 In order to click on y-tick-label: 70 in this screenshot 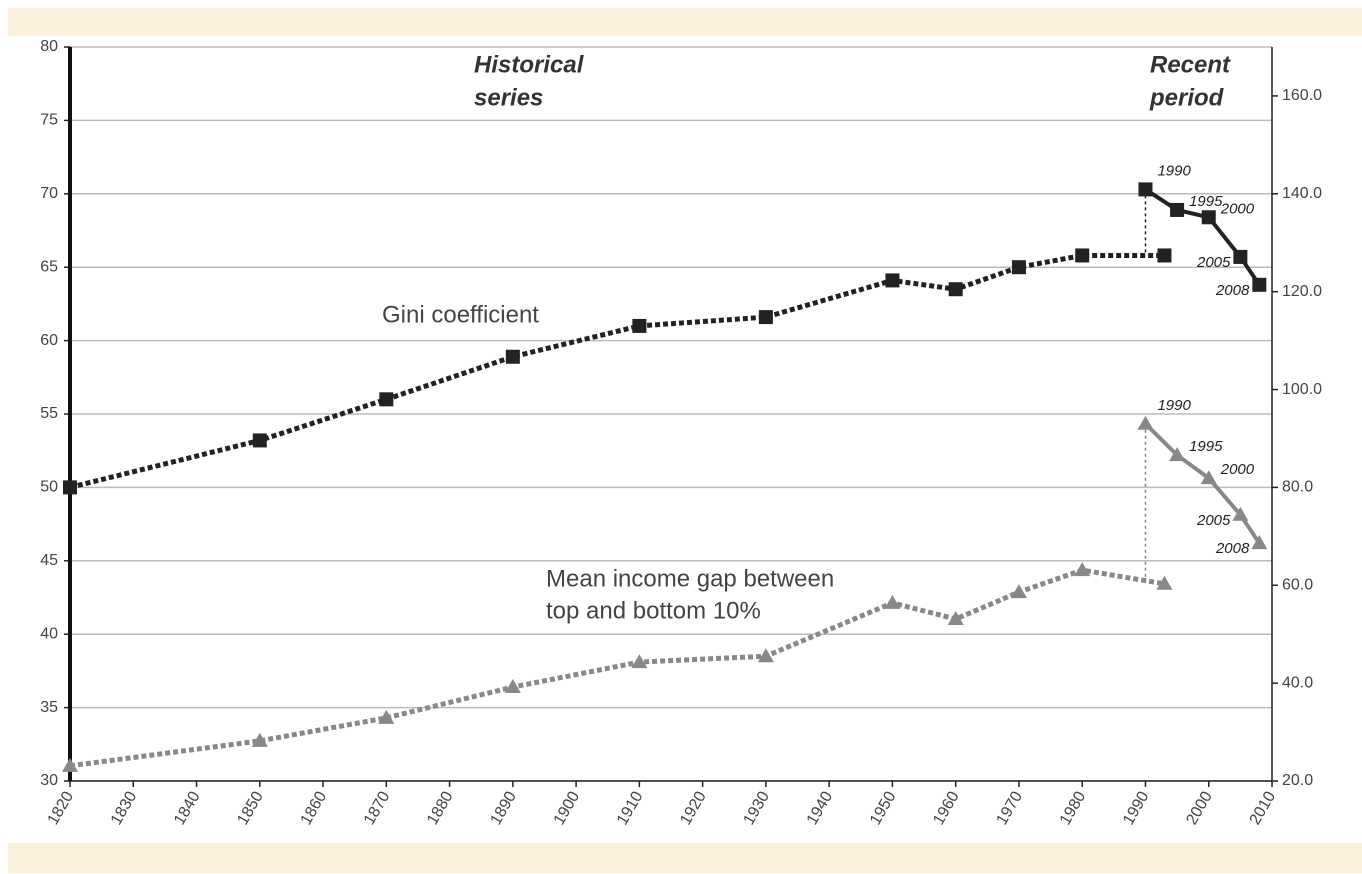, I will do `click(49, 193)`.